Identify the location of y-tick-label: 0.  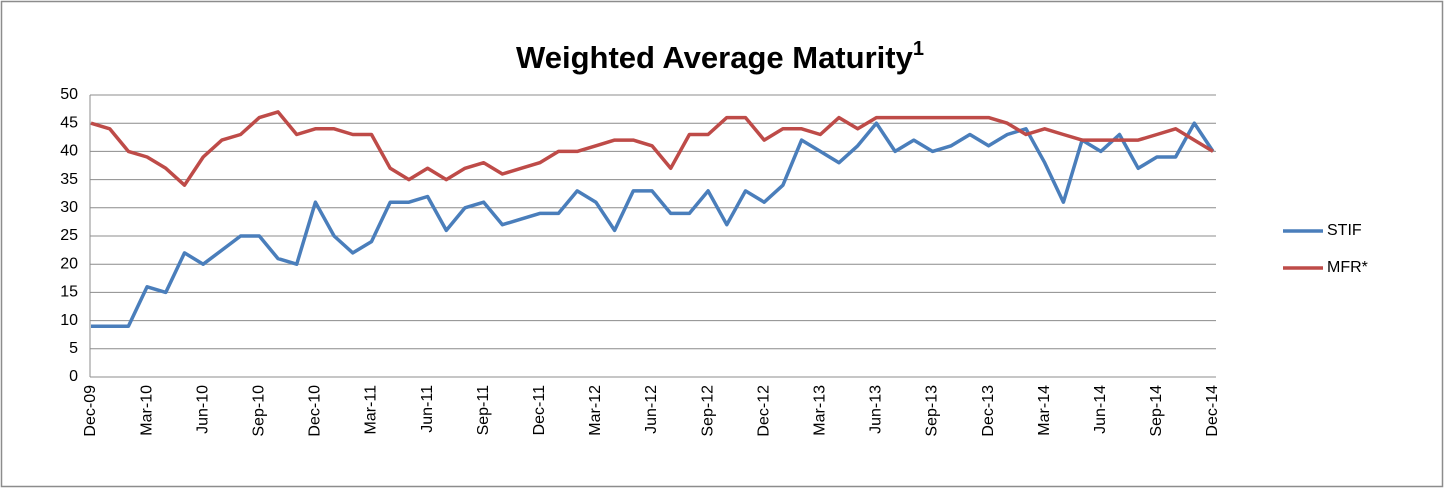
(73, 376).